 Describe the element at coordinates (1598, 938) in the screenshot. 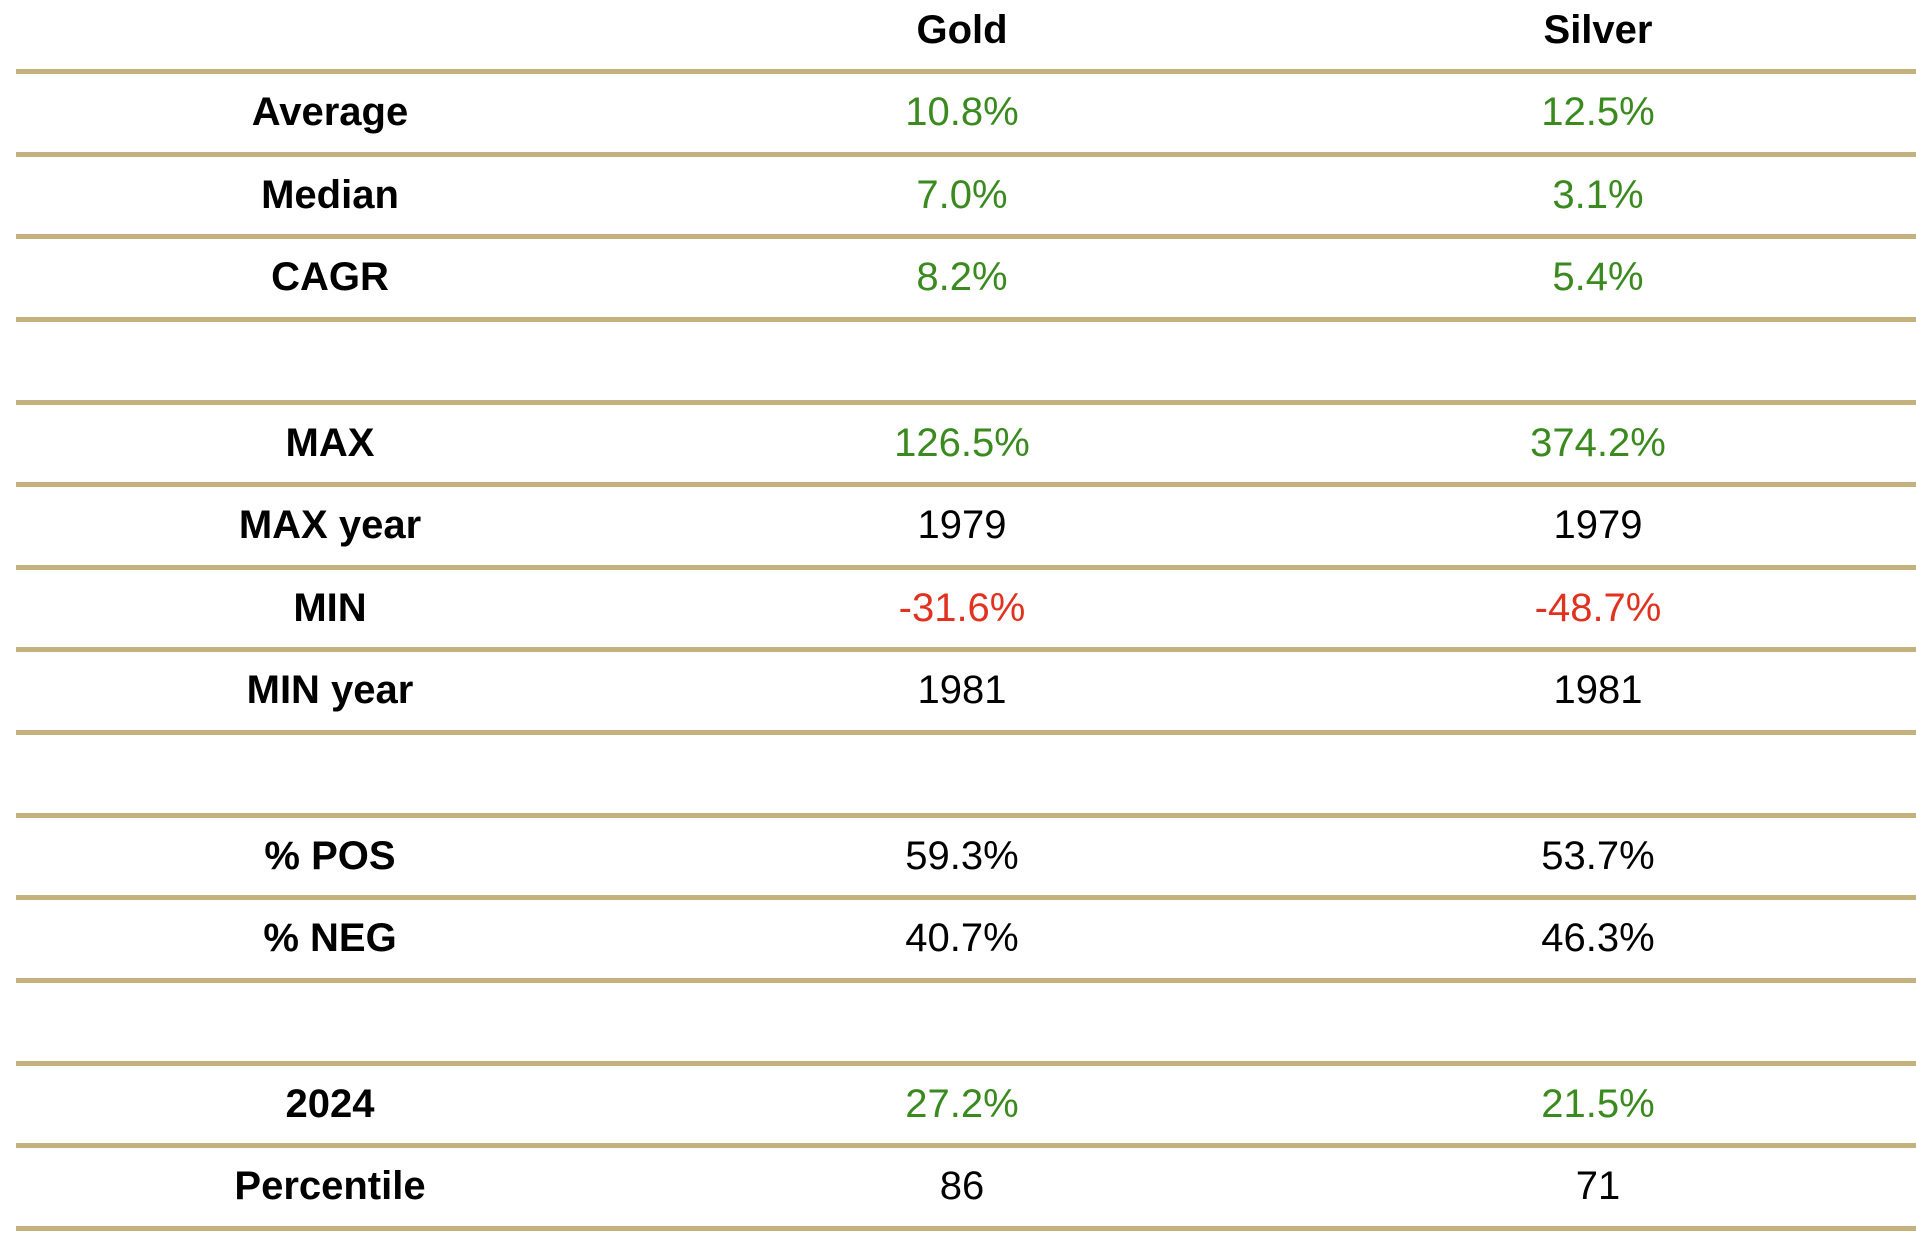

I see `cell-neg-silver: 46.3%` at that location.